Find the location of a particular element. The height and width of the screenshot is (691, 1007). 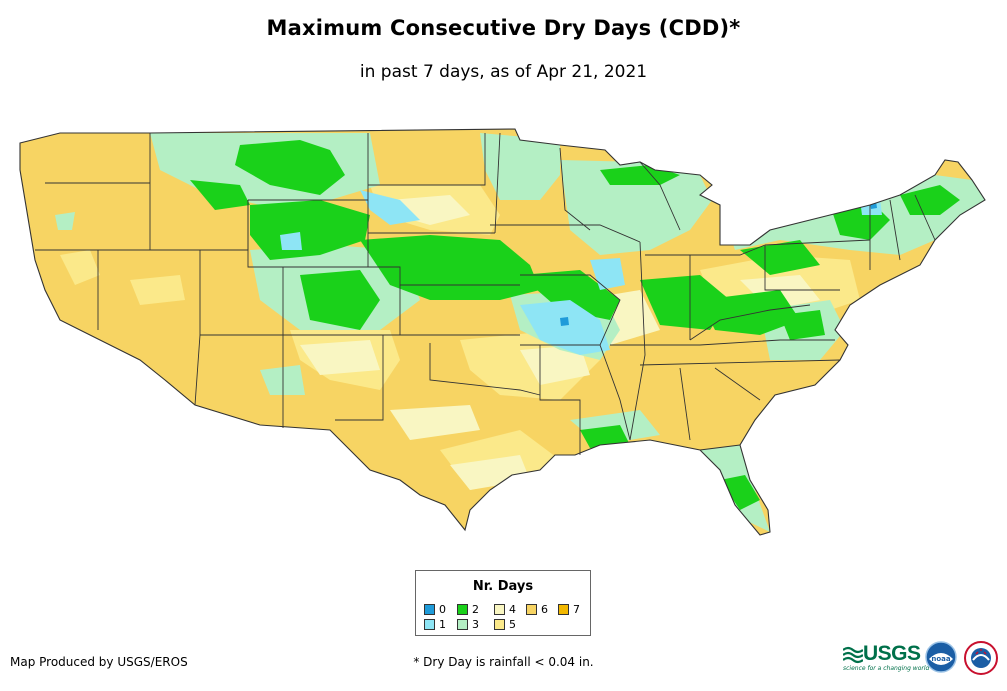

usgs-wave-icon is located at coordinates (853, 655).